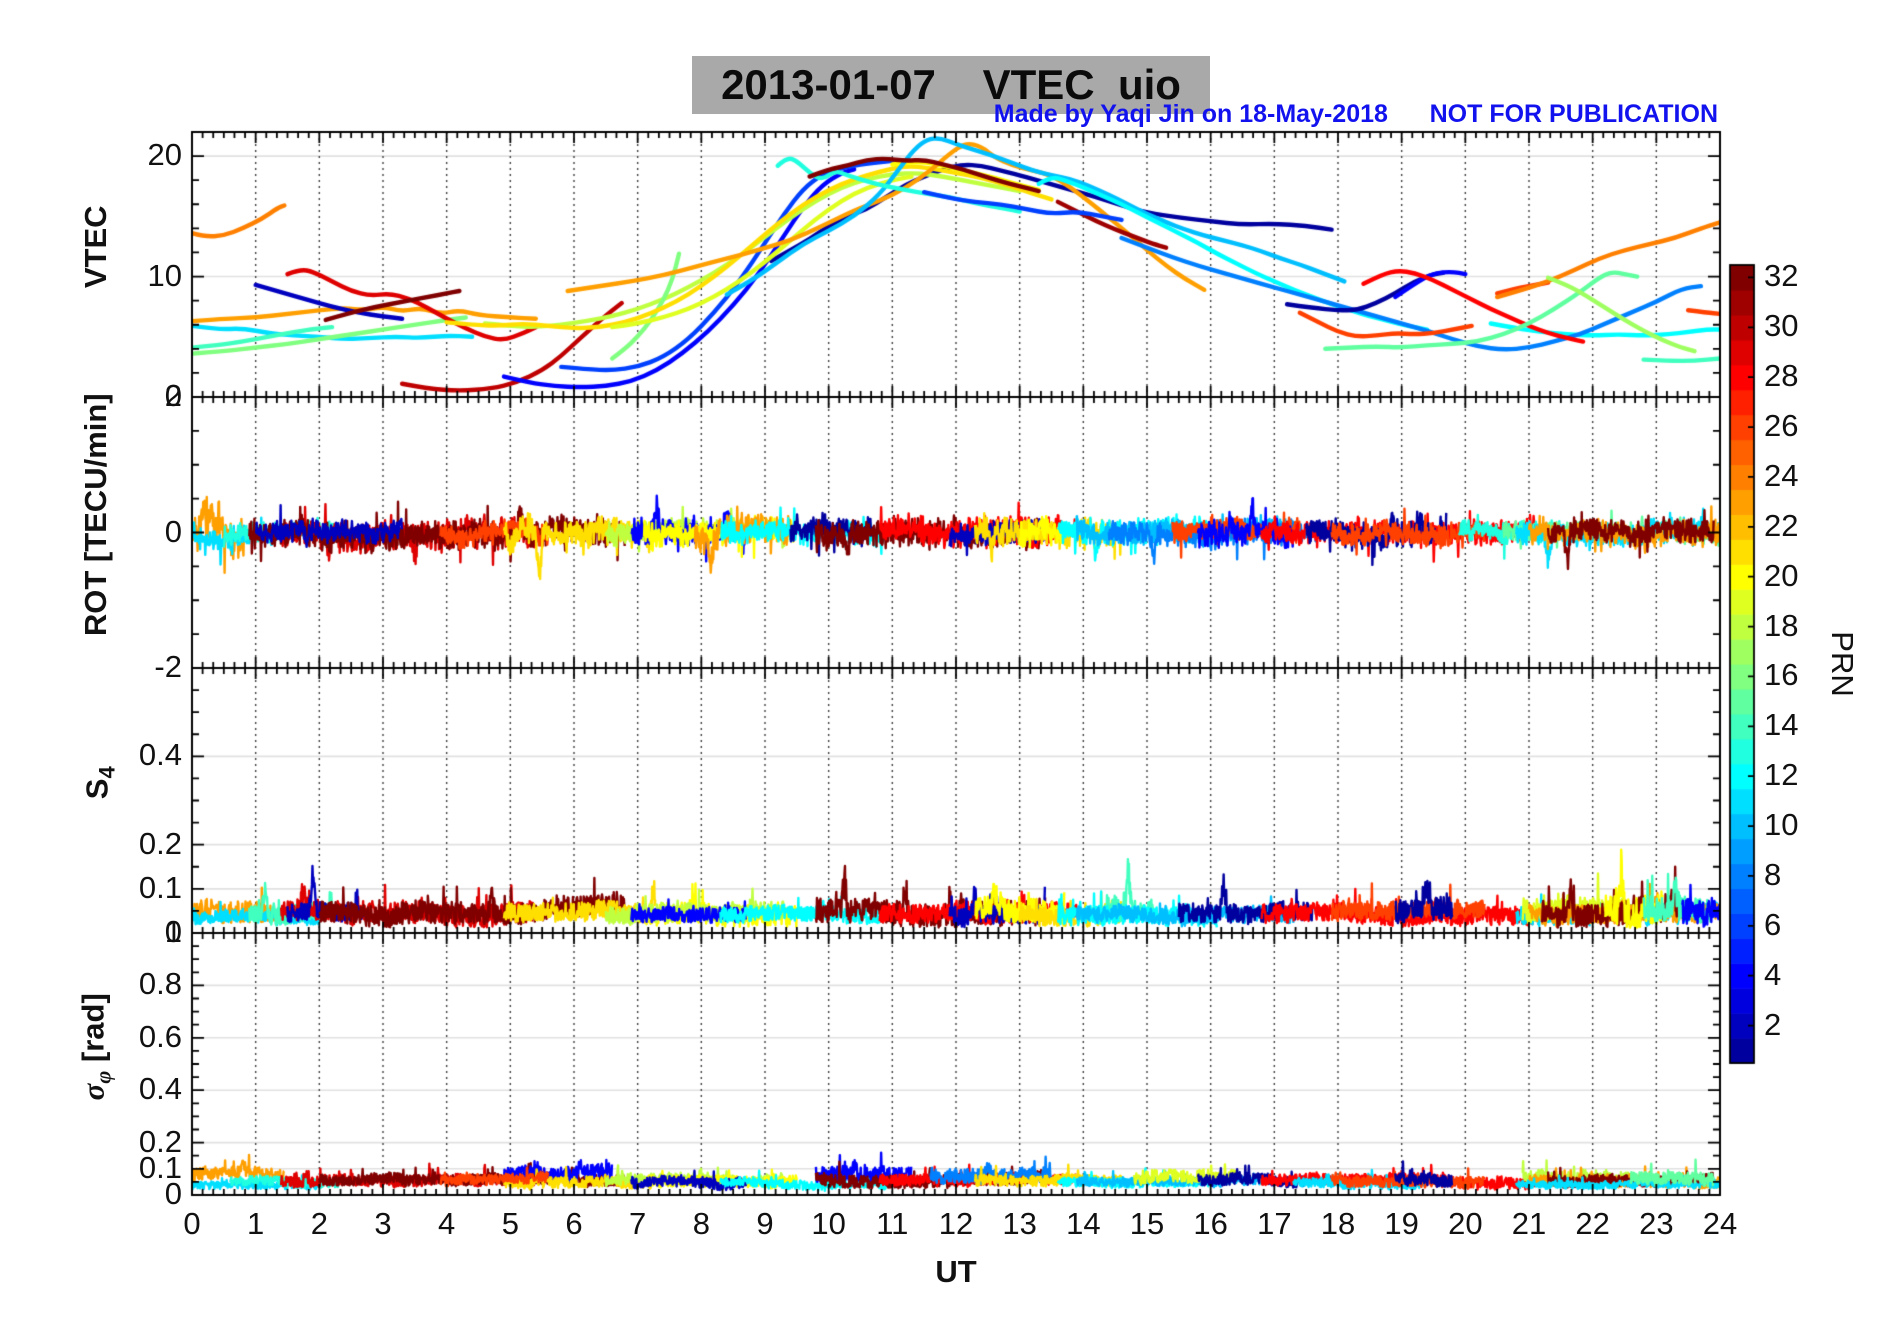 The height and width of the screenshot is (1330, 1902). I want to click on y-tick-label-rot: 0, so click(173, 531).